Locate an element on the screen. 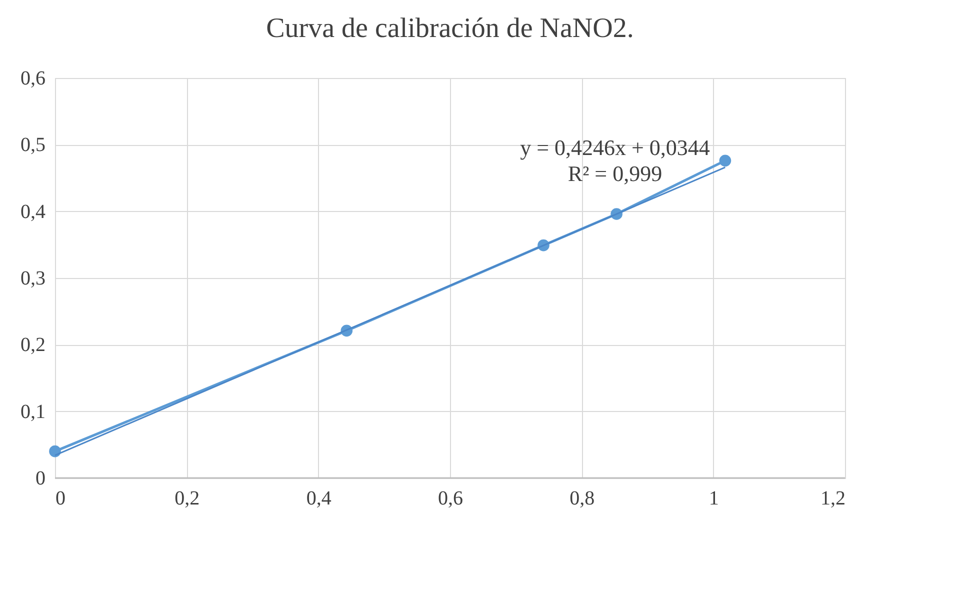 The width and height of the screenshot is (957, 596). annotation: R² = 0,999 is located at coordinates (615, 173).